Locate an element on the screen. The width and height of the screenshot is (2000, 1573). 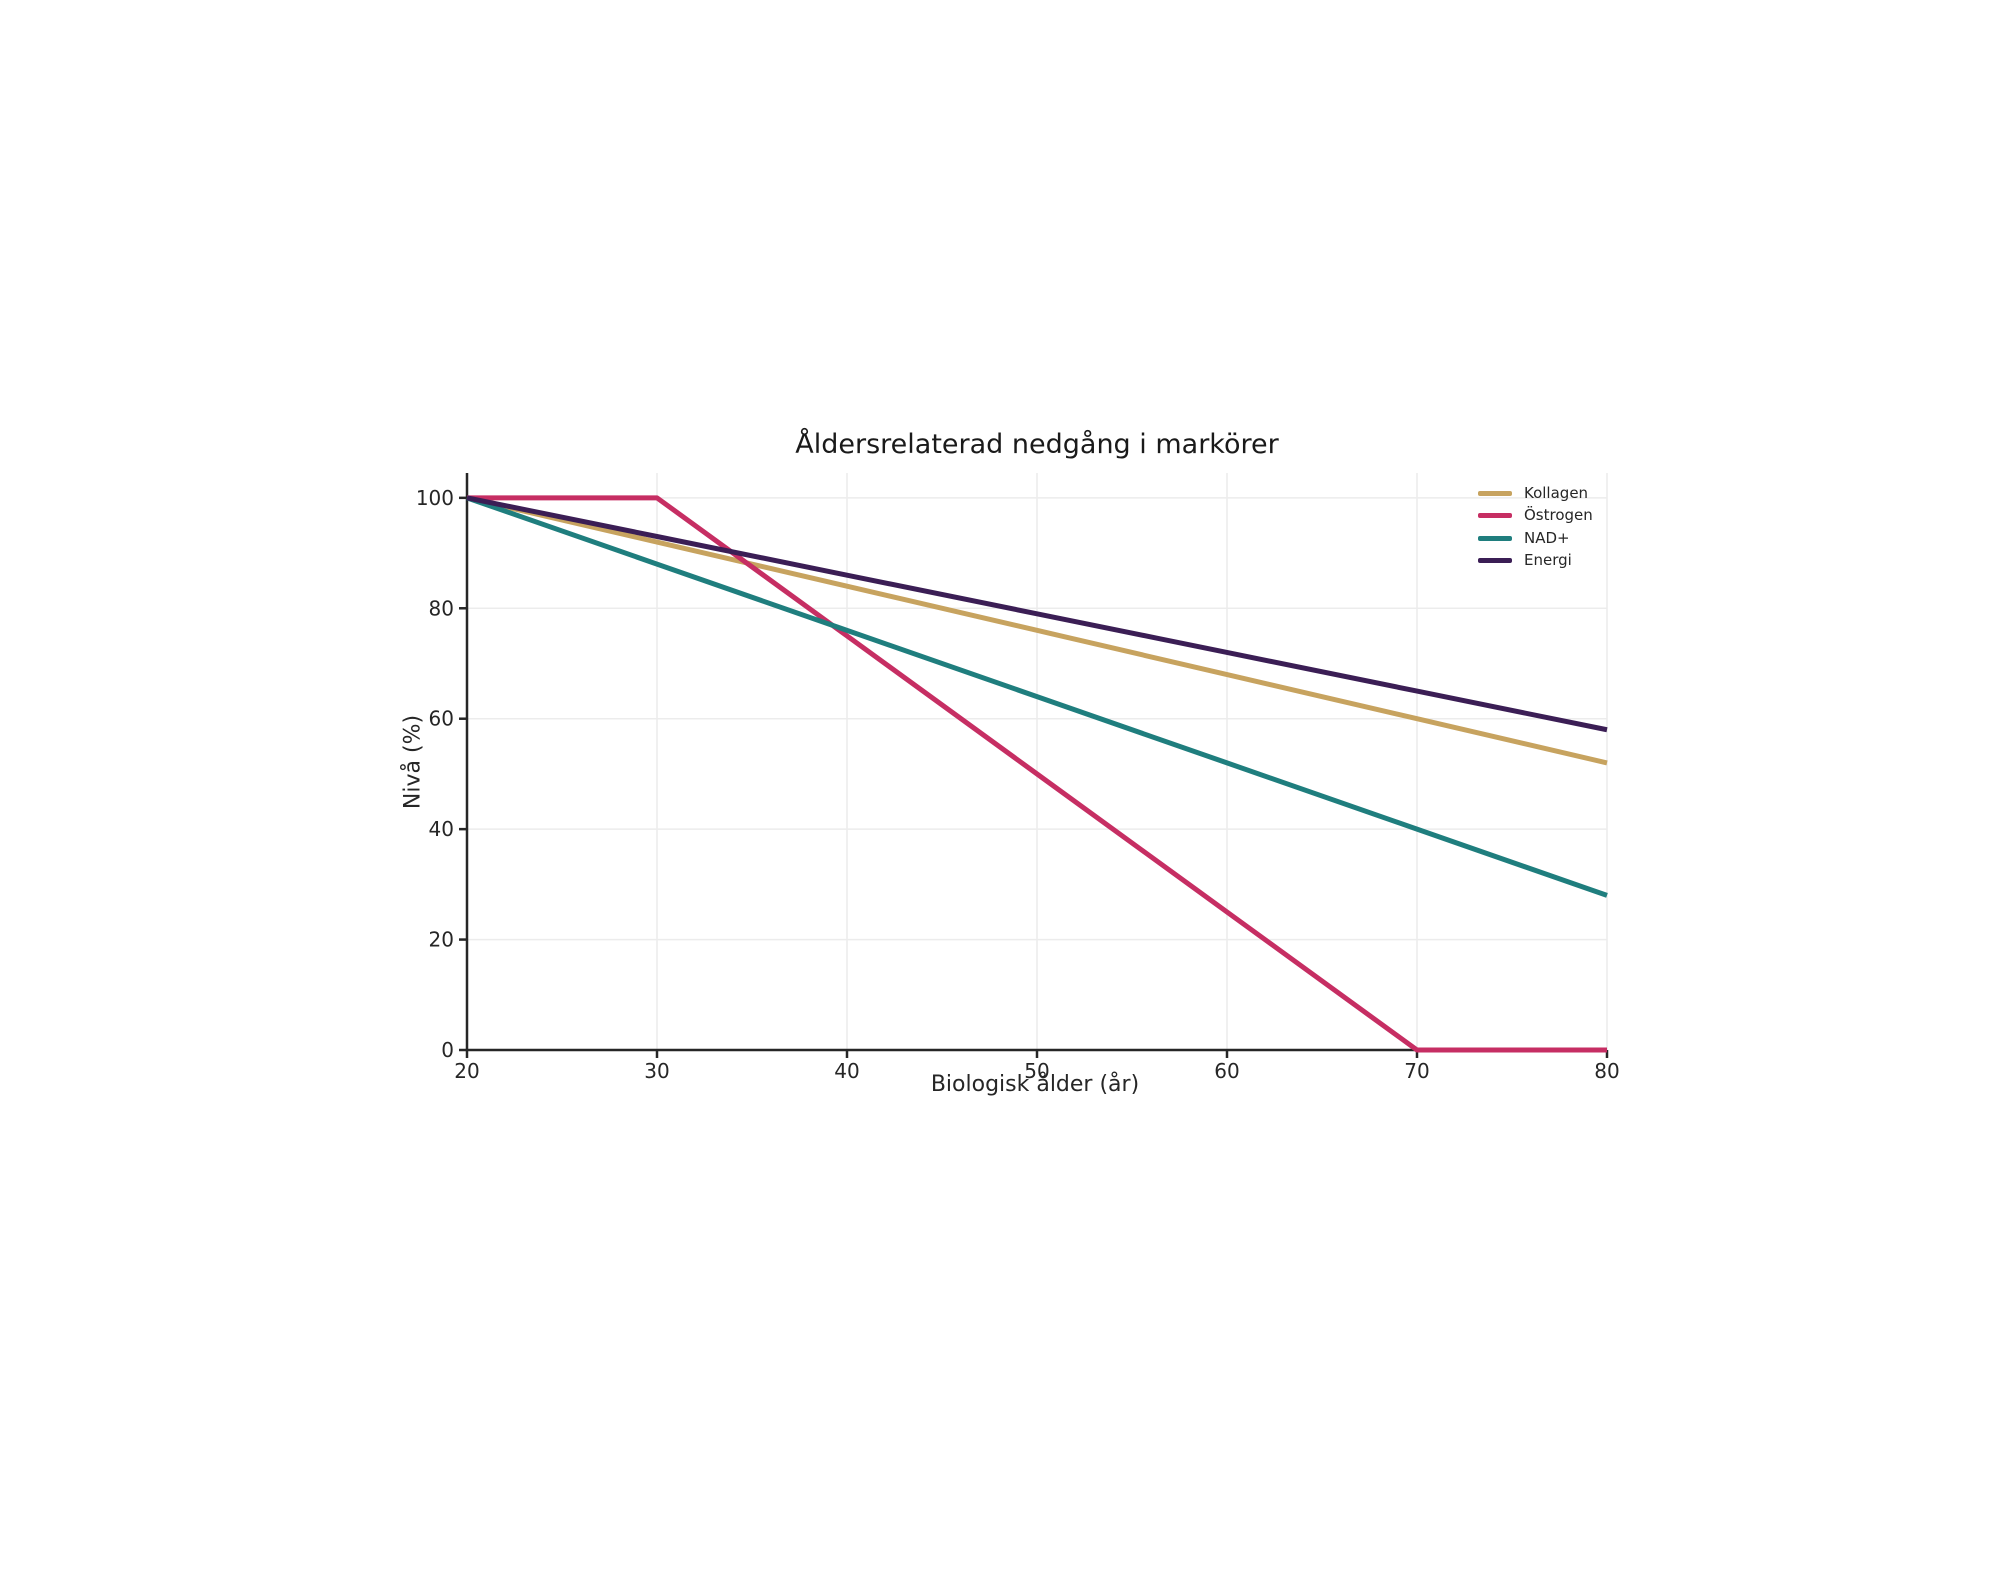
series-line-nad- is located at coordinates (1037, 696).